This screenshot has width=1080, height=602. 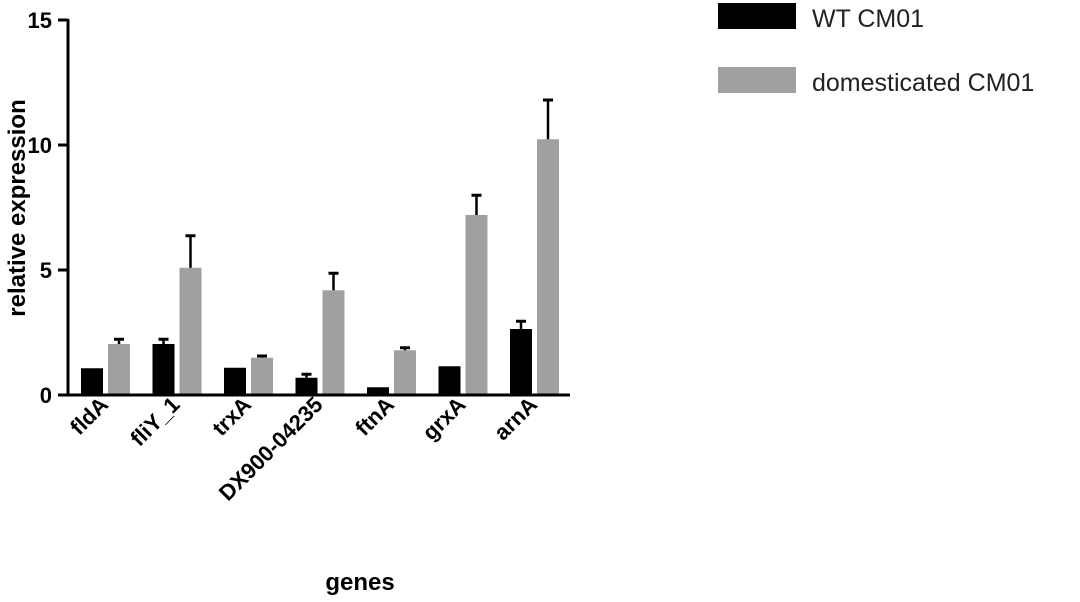 What do you see at coordinates (154, 421) in the screenshot?
I see `x-tick-label: fliY_1` at bounding box center [154, 421].